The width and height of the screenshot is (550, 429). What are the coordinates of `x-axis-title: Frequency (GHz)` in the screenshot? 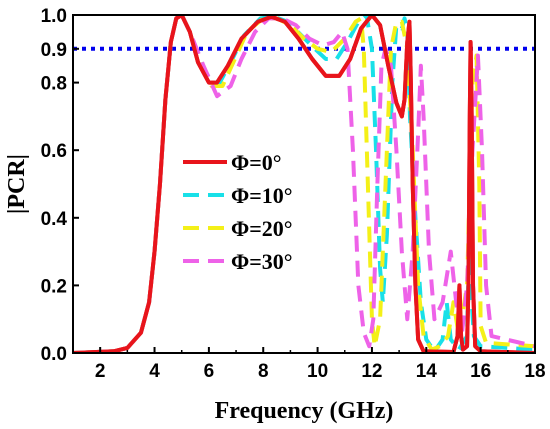 It's located at (304, 411).